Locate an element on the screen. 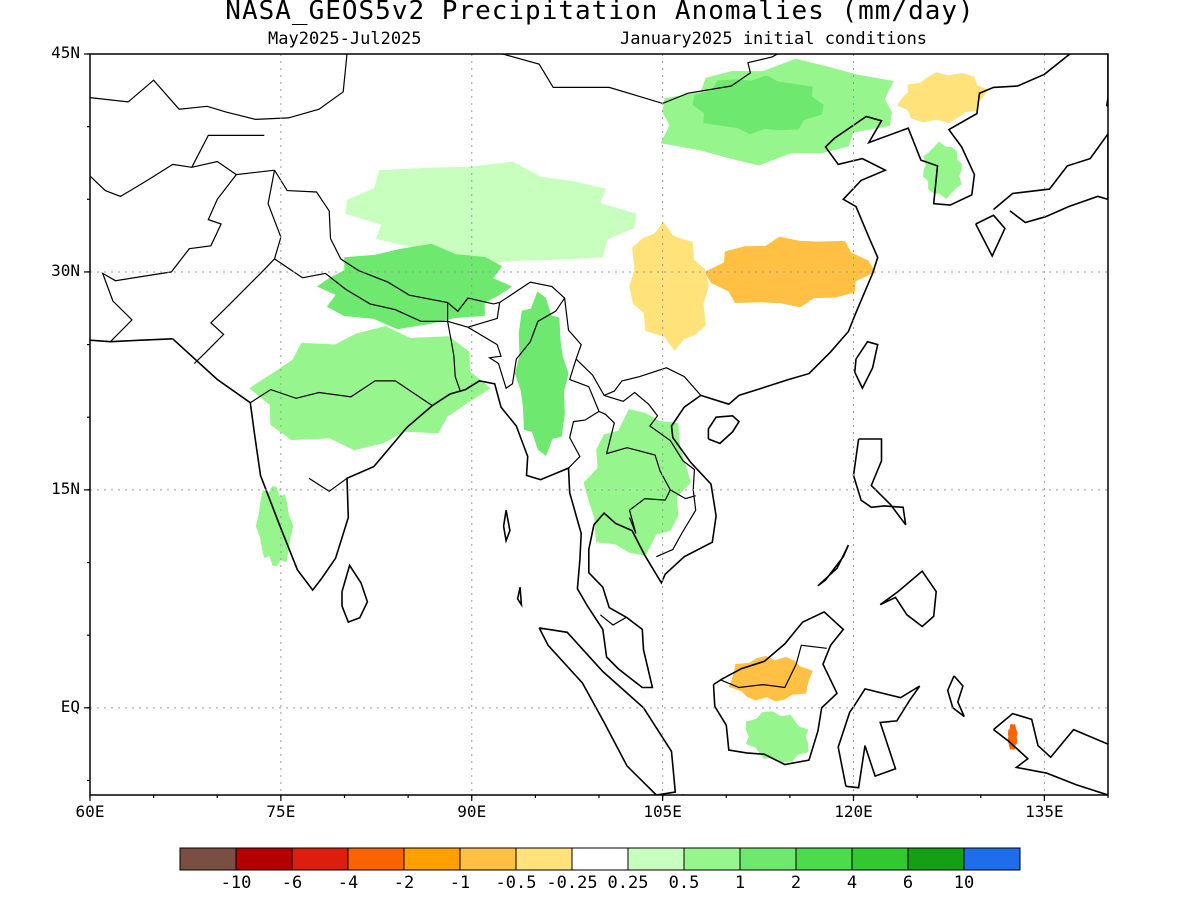  lon-label: 90E is located at coordinates (472, 811).